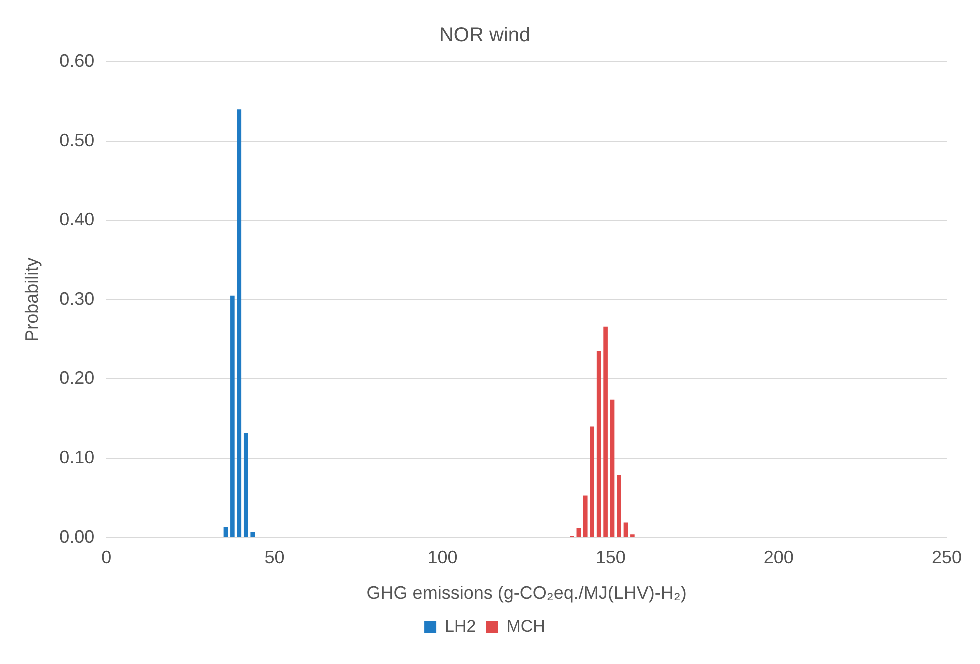  Describe the element at coordinates (526, 593) in the screenshot. I see `x-axis-title: GHG emissions (g-CO₂eq./MJ(LHV)-H₂)` at that location.